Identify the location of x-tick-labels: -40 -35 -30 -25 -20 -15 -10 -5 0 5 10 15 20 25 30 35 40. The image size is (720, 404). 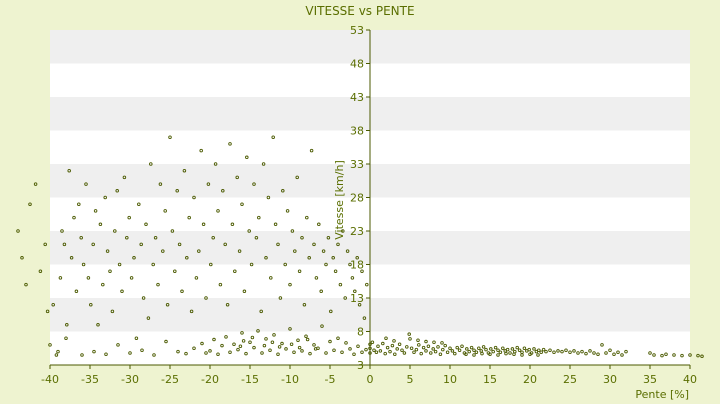
(369, 375).